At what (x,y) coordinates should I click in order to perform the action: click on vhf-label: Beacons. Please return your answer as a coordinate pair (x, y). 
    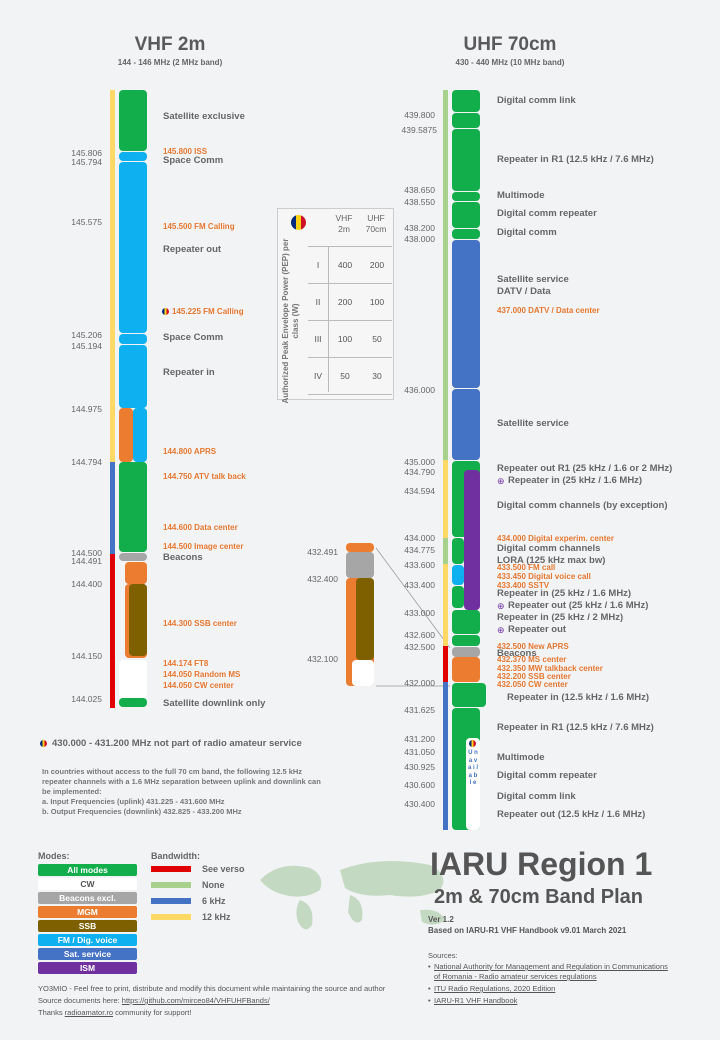
    Looking at the image, I should click on (183, 557).